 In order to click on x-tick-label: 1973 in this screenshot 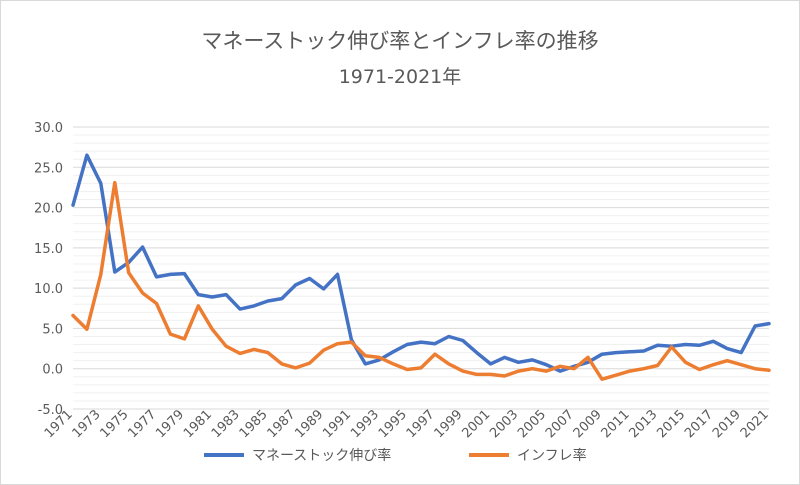, I will do `click(87, 424)`.